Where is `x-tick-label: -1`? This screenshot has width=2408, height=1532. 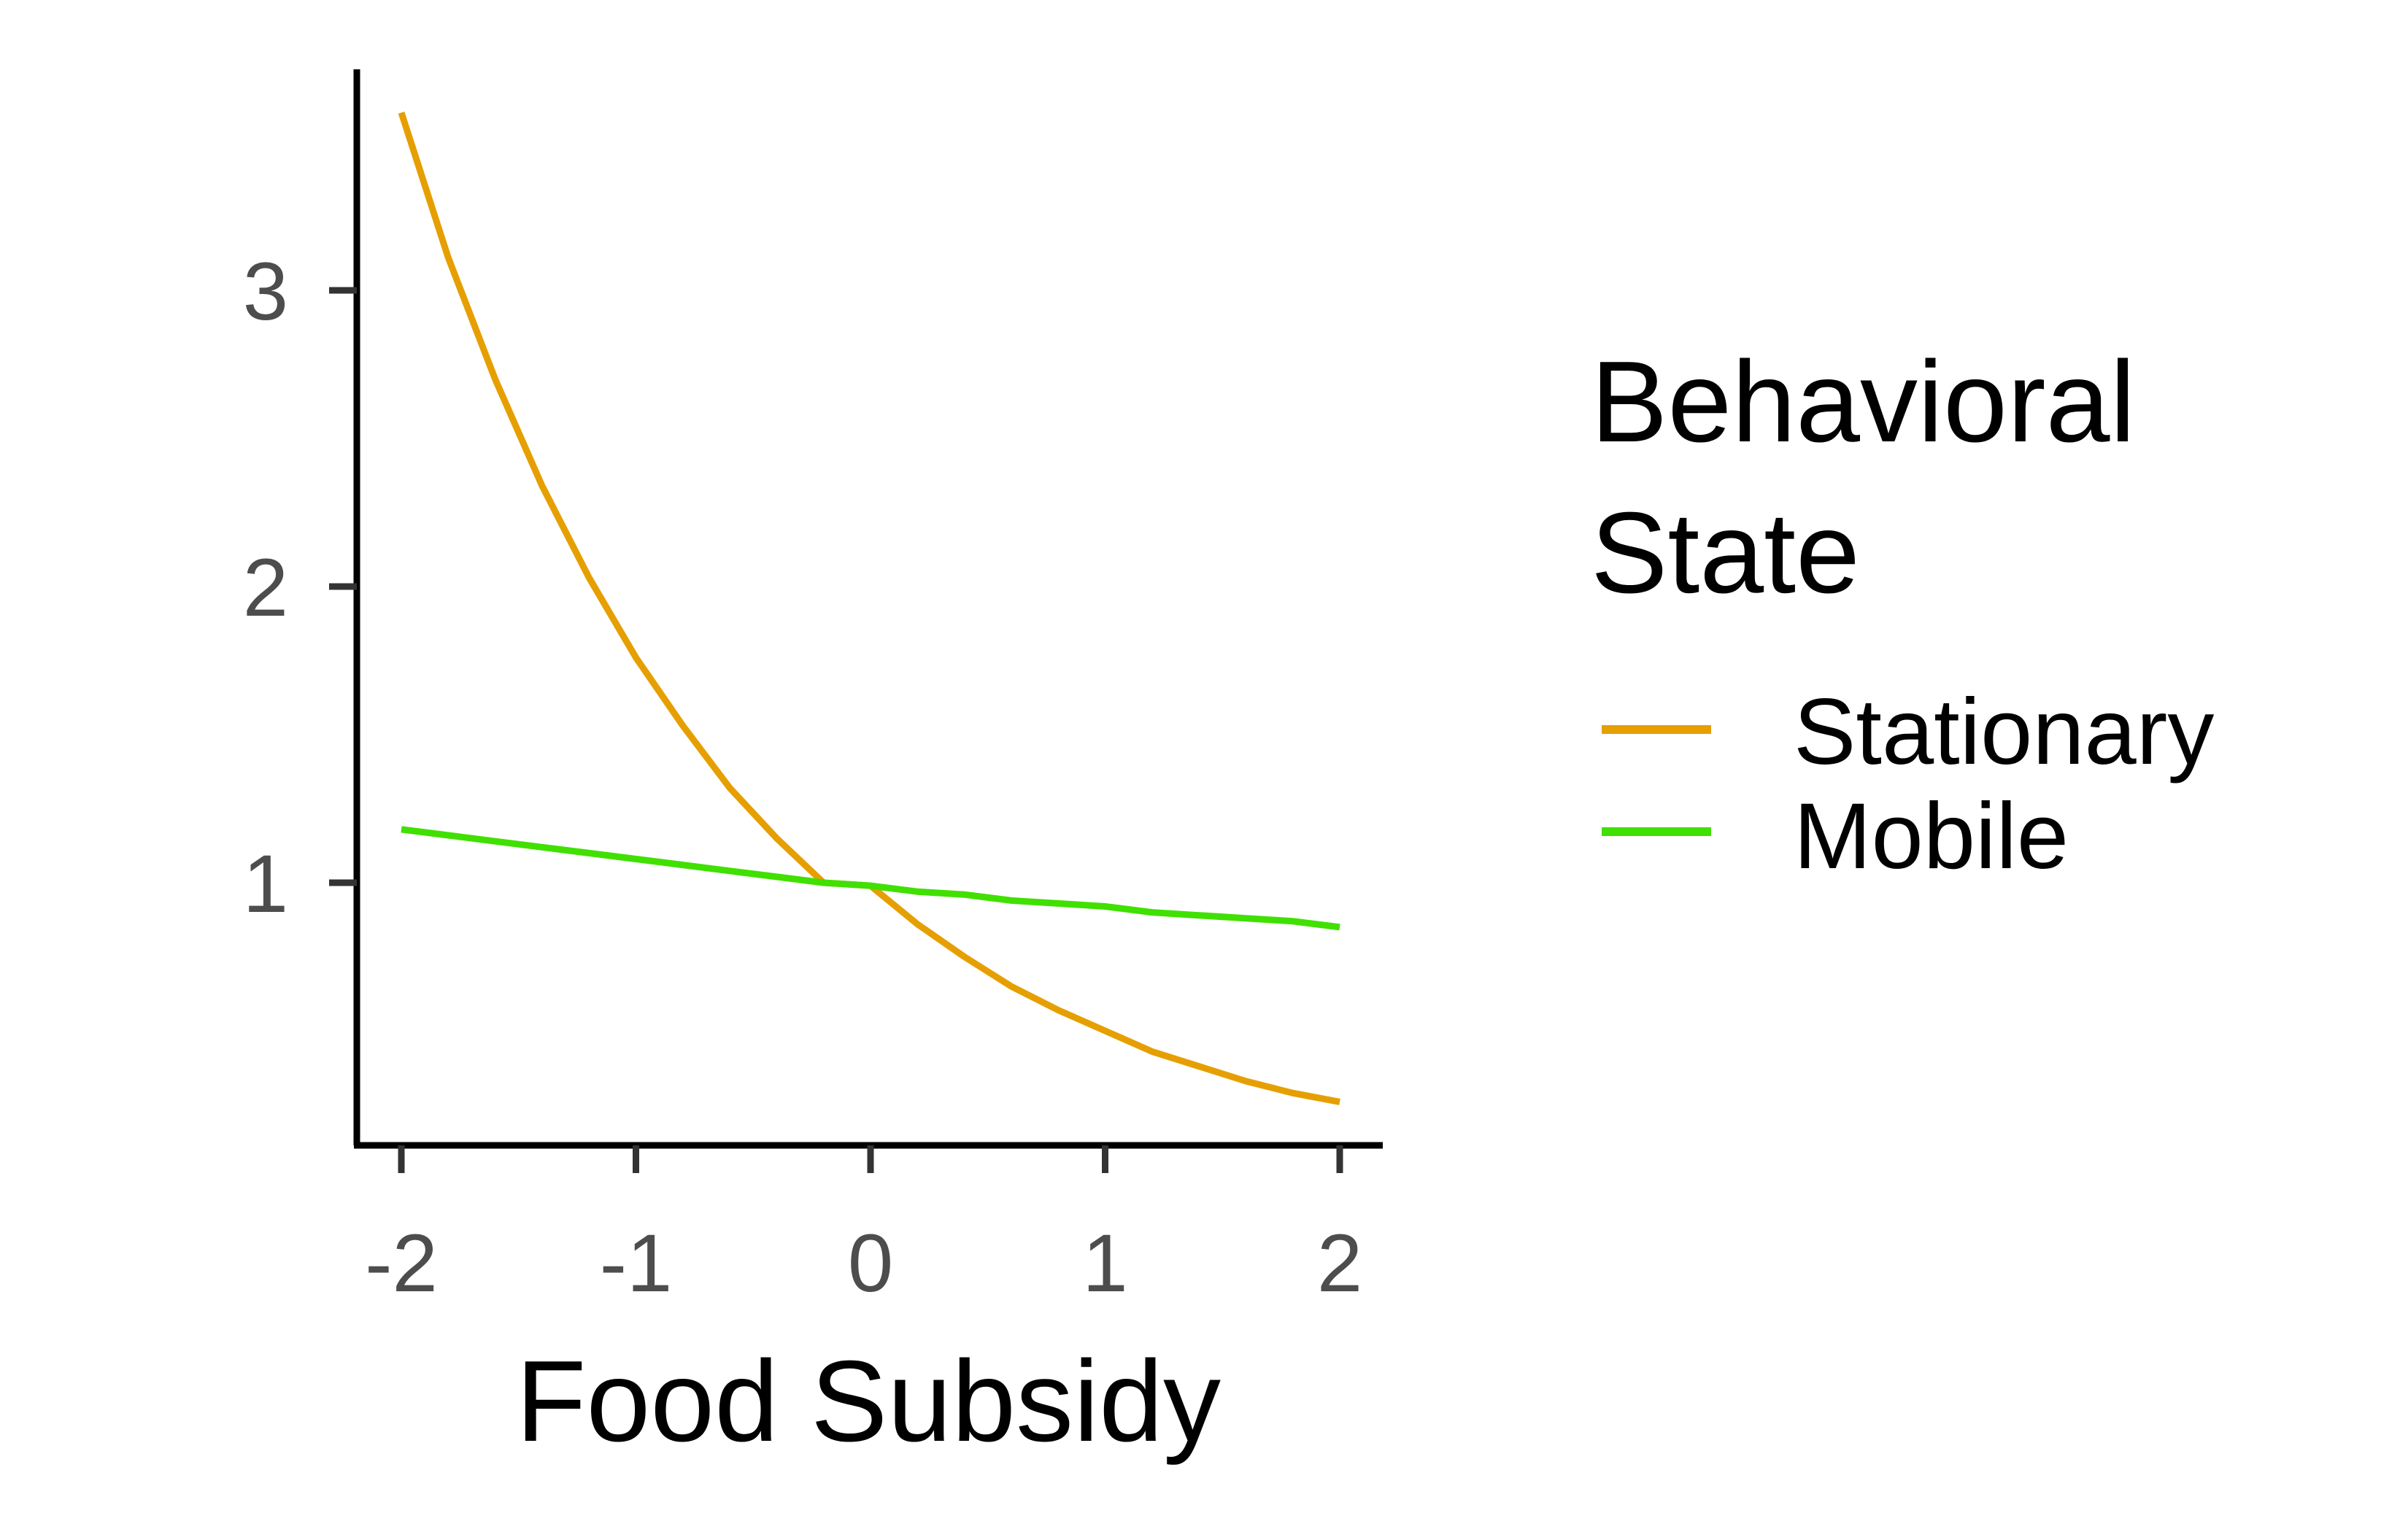
x-tick-label: -1 is located at coordinates (636, 1264).